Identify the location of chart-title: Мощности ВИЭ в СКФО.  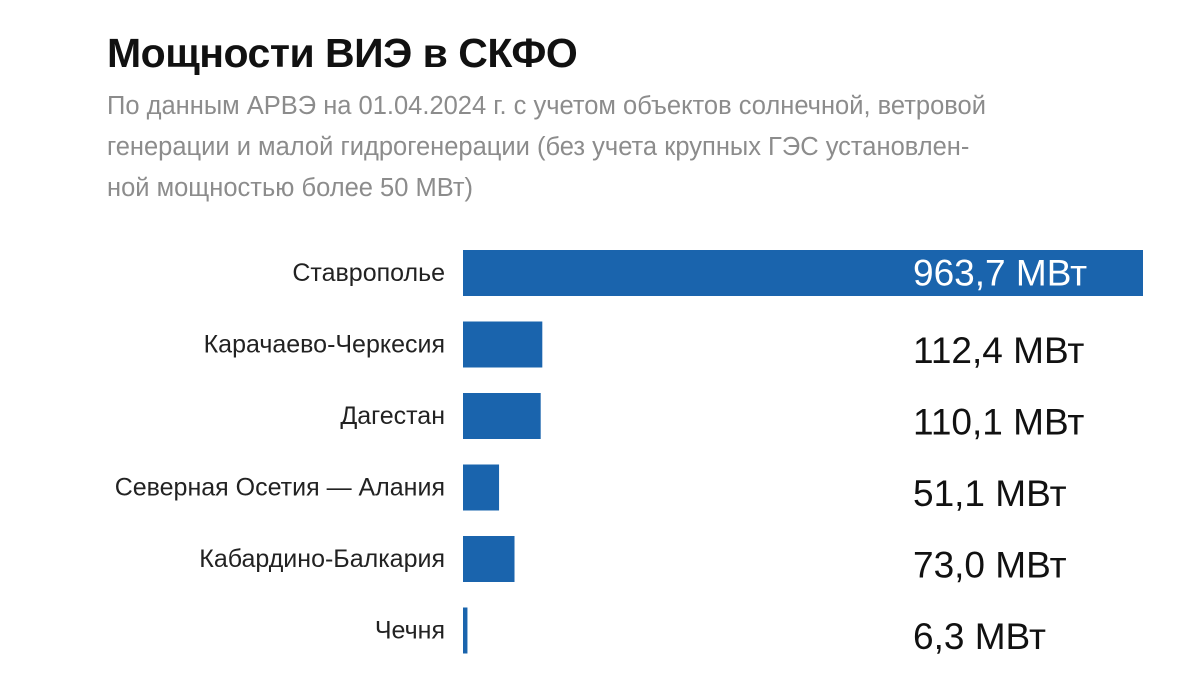
(342, 53).